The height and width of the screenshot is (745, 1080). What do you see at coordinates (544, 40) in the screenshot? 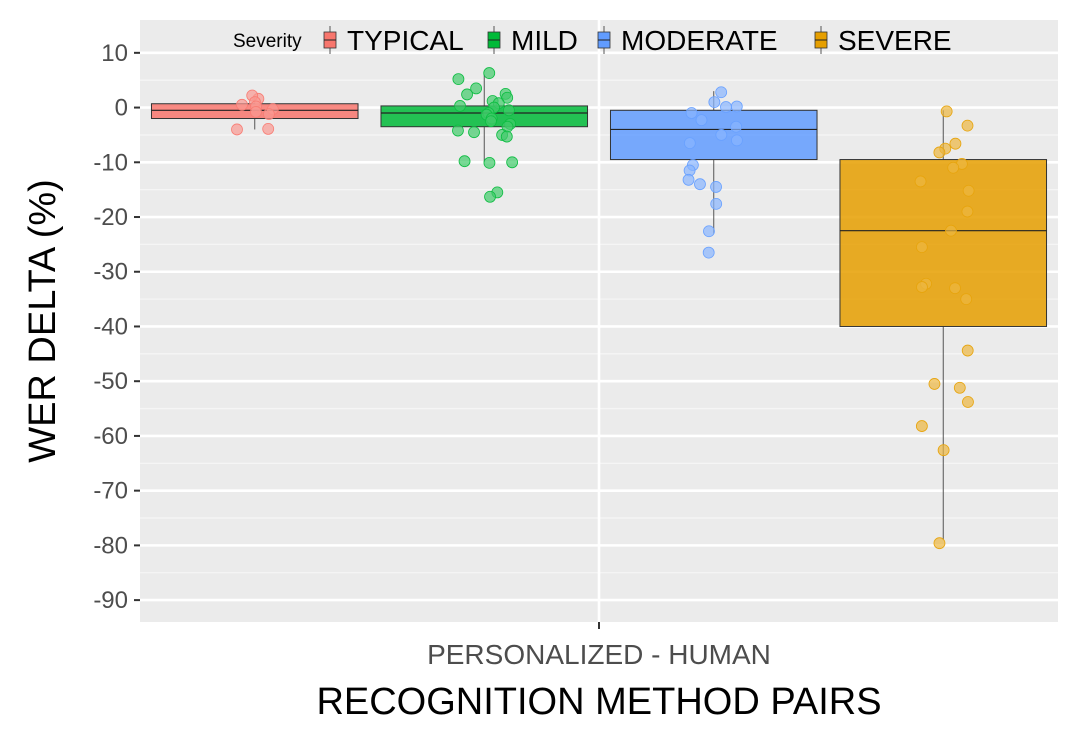
I see `legend-label: MILD` at bounding box center [544, 40].